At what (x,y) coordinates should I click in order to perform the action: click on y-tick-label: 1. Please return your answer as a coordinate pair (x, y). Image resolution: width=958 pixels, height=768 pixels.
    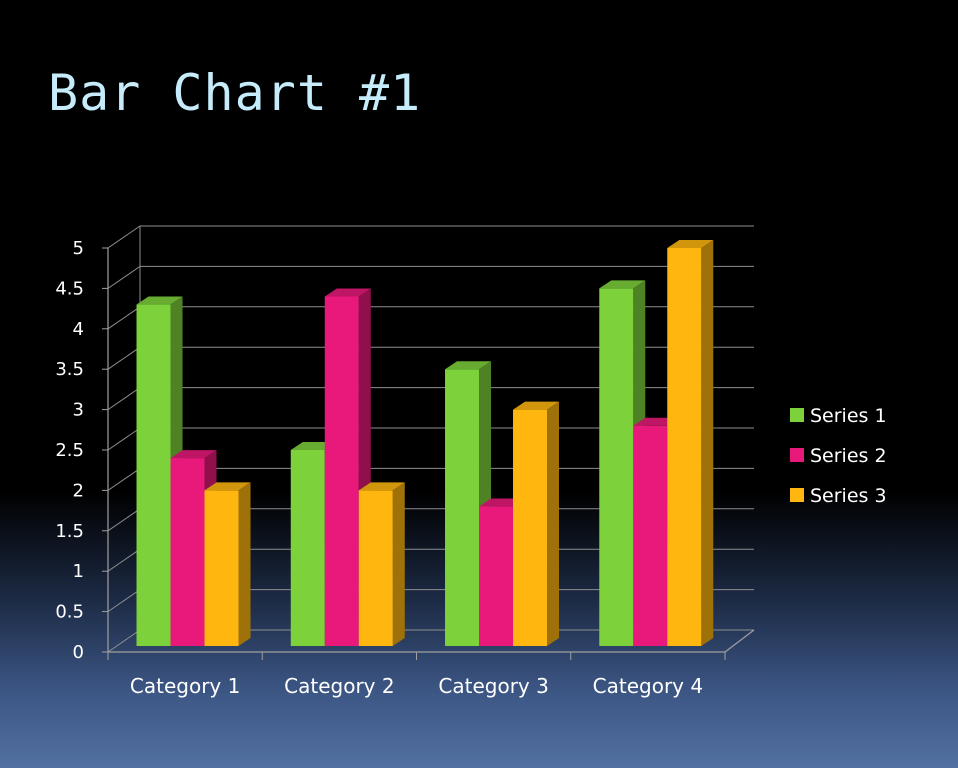
    Looking at the image, I should click on (78, 571).